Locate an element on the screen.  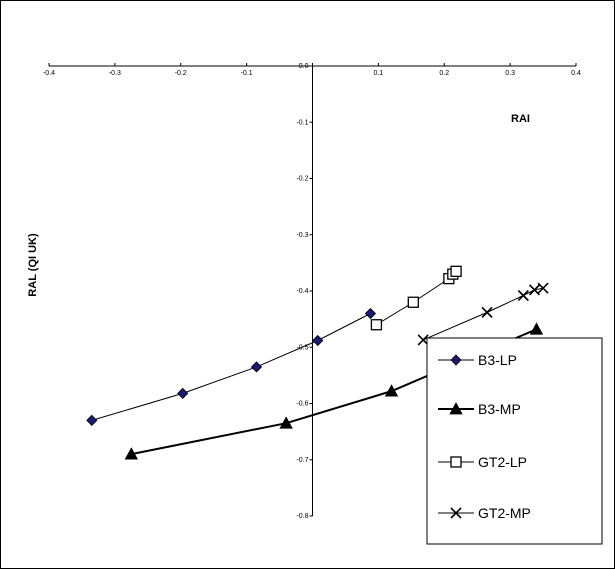
y-tick-label: -0.6 is located at coordinates (302, 404).